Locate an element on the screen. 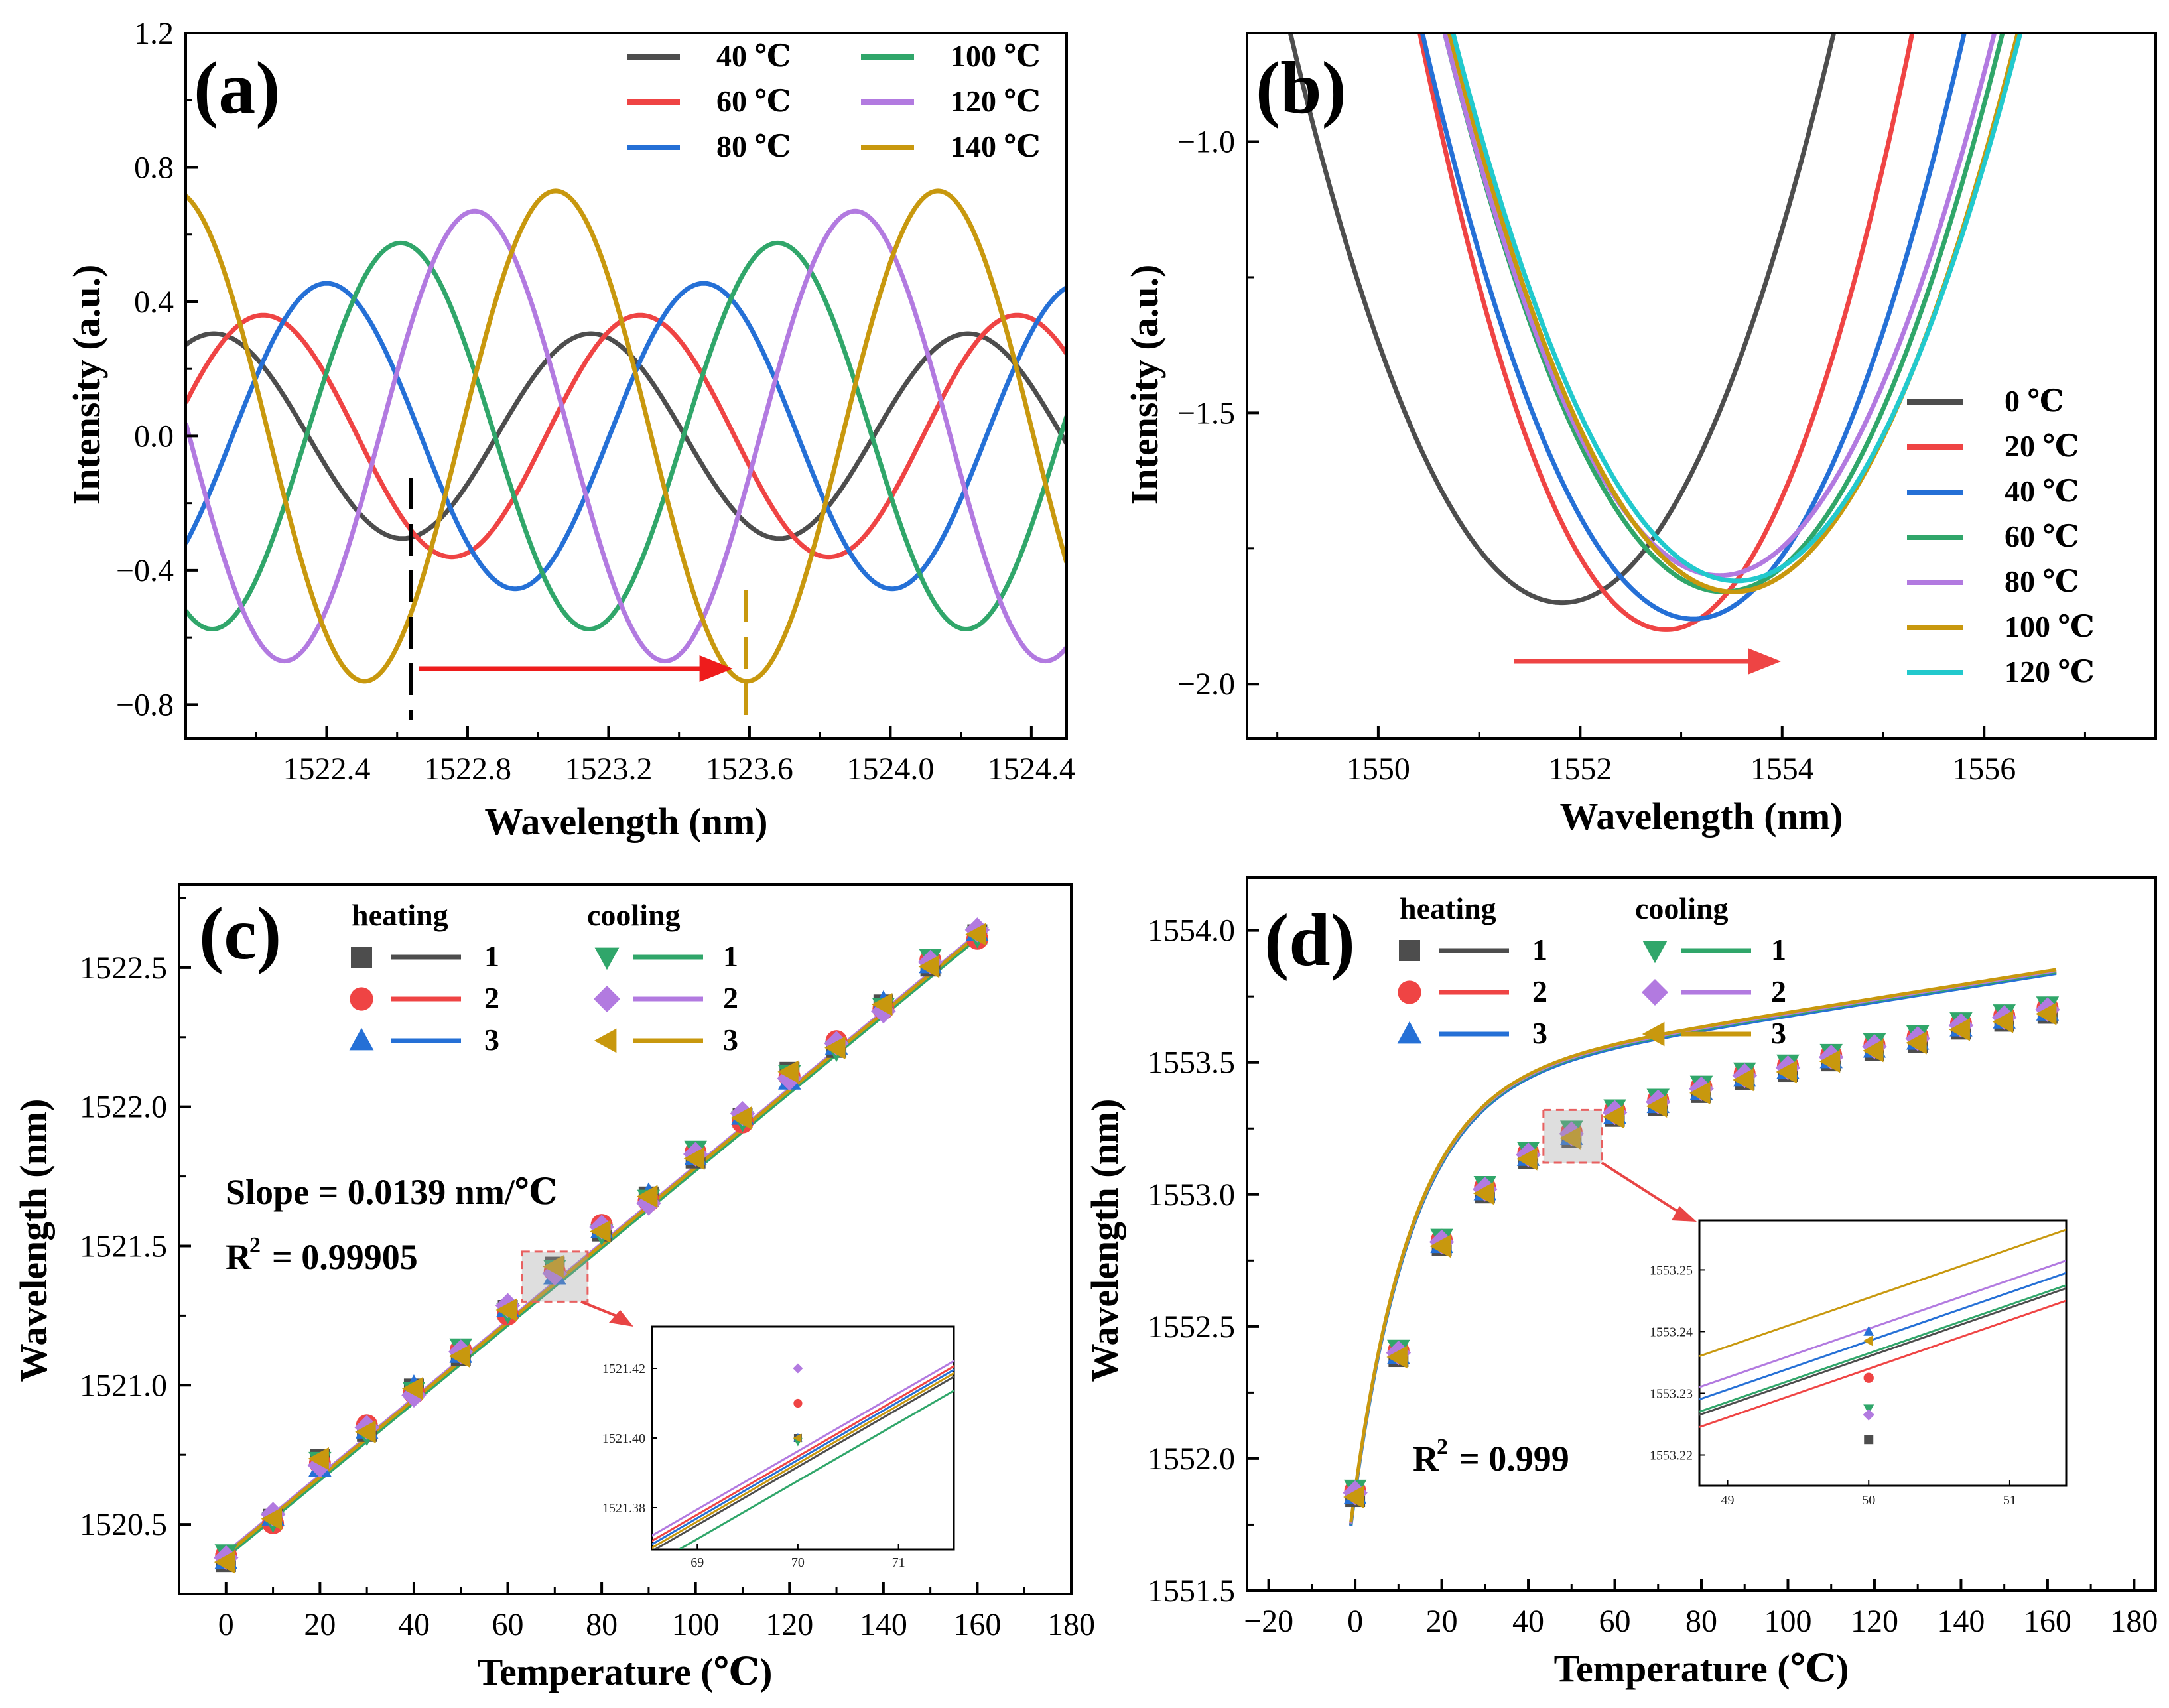 The width and height of the screenshot is (2169, 1708). d-cooling-title: cooling is located at coordinates (1682, 908).